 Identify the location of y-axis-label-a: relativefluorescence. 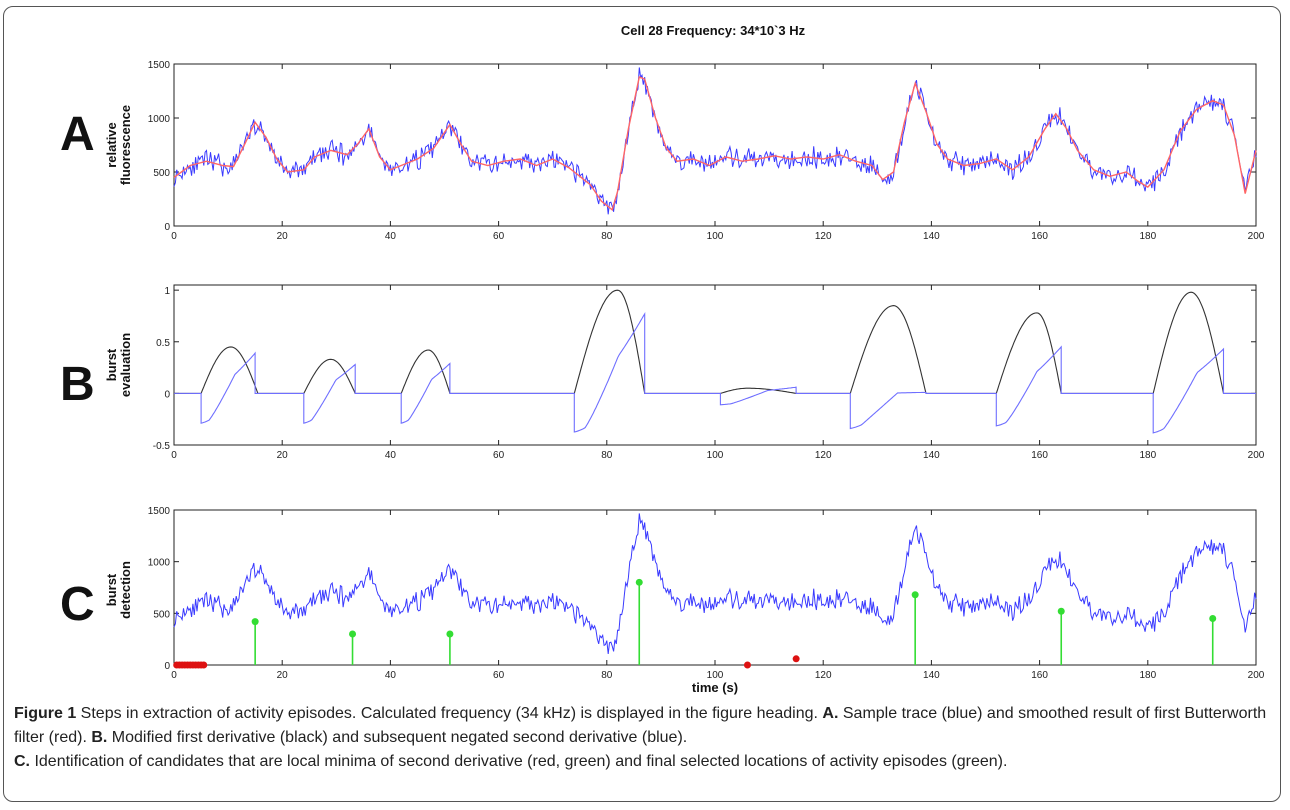
(118, 145).